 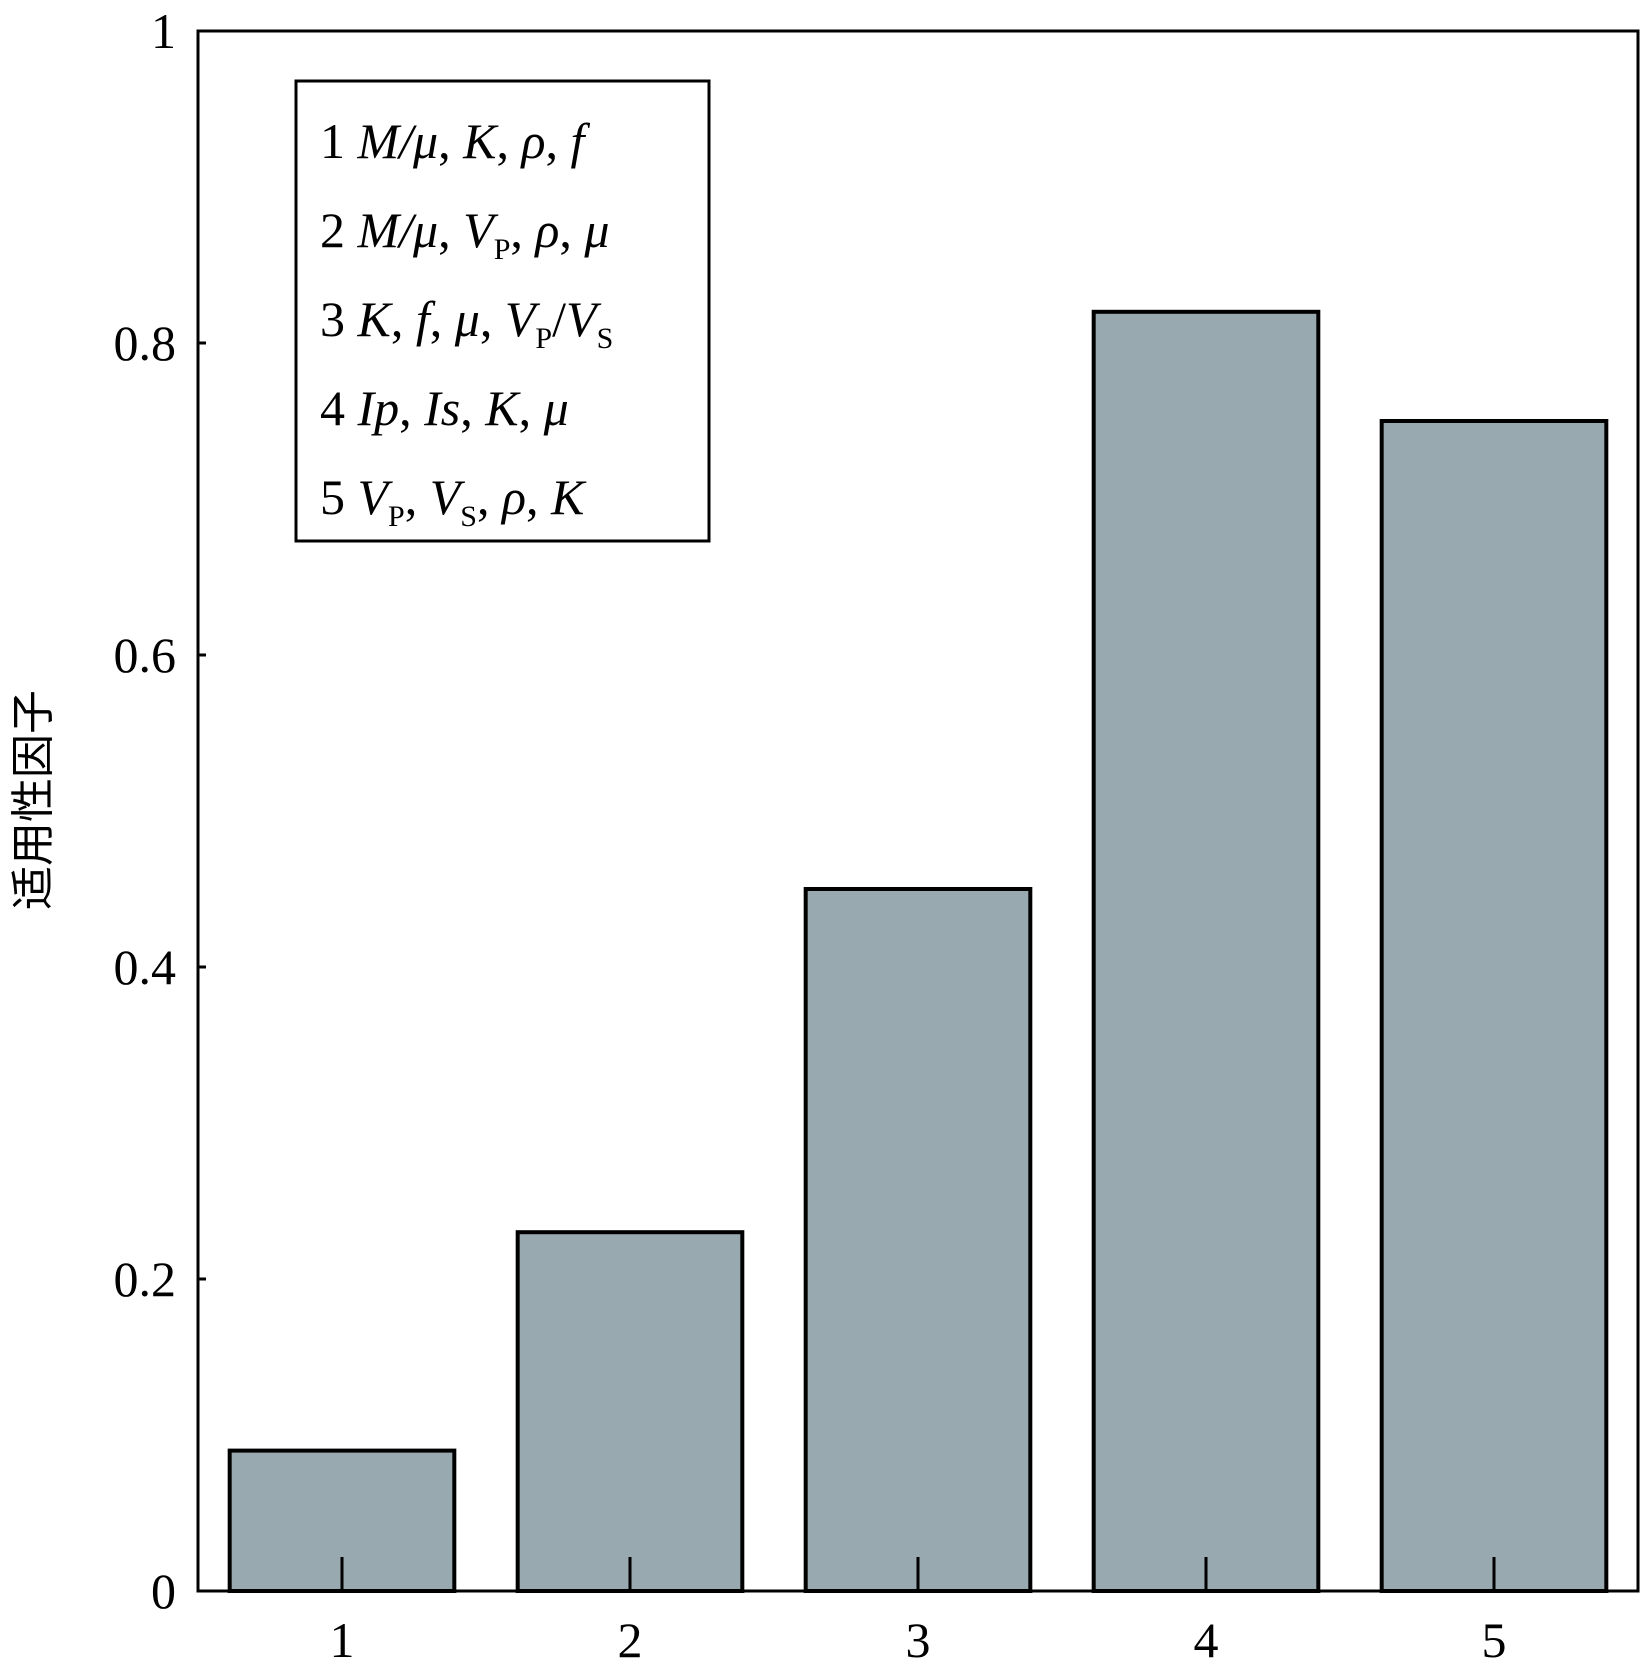 What do you see at coordinates (145, 343) in the screenshot?
I see `y-tick-label-0.8: 0.8` at bounding box center [145, 343].